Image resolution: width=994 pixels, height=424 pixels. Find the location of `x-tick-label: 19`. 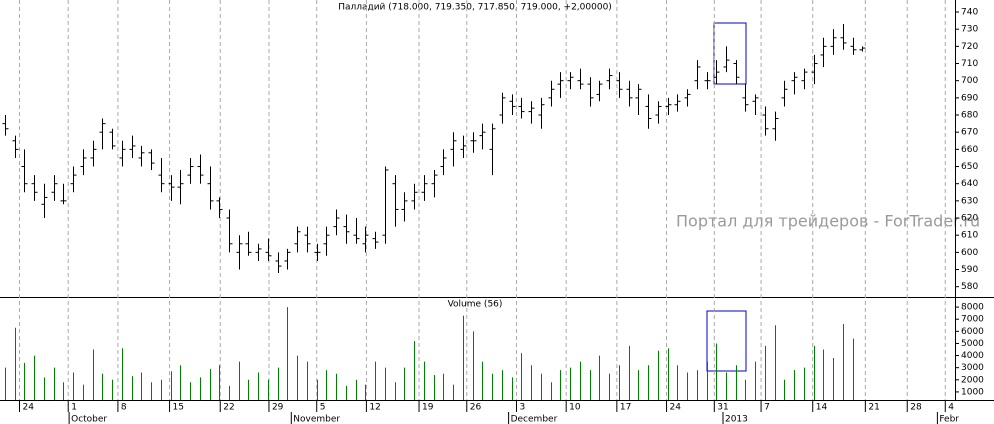

x-tick-label: 19 is located at coordinates (428, 408).